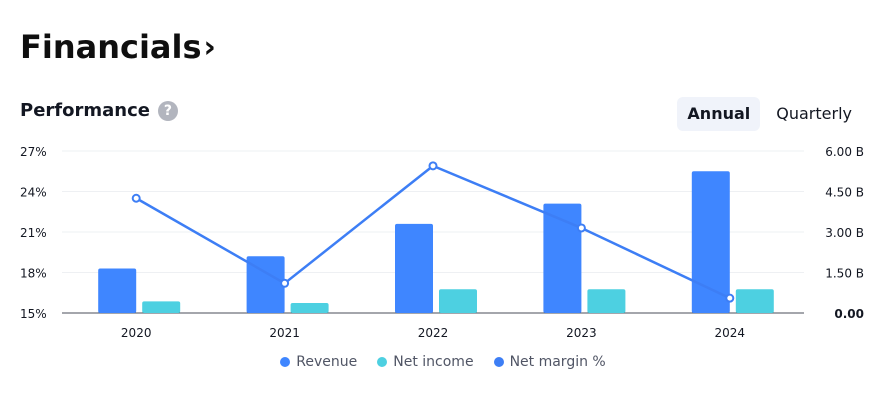 The height and width of the screenshot is (402, 886). I want to click on financials-title: Financials ›, so click(118, 47).